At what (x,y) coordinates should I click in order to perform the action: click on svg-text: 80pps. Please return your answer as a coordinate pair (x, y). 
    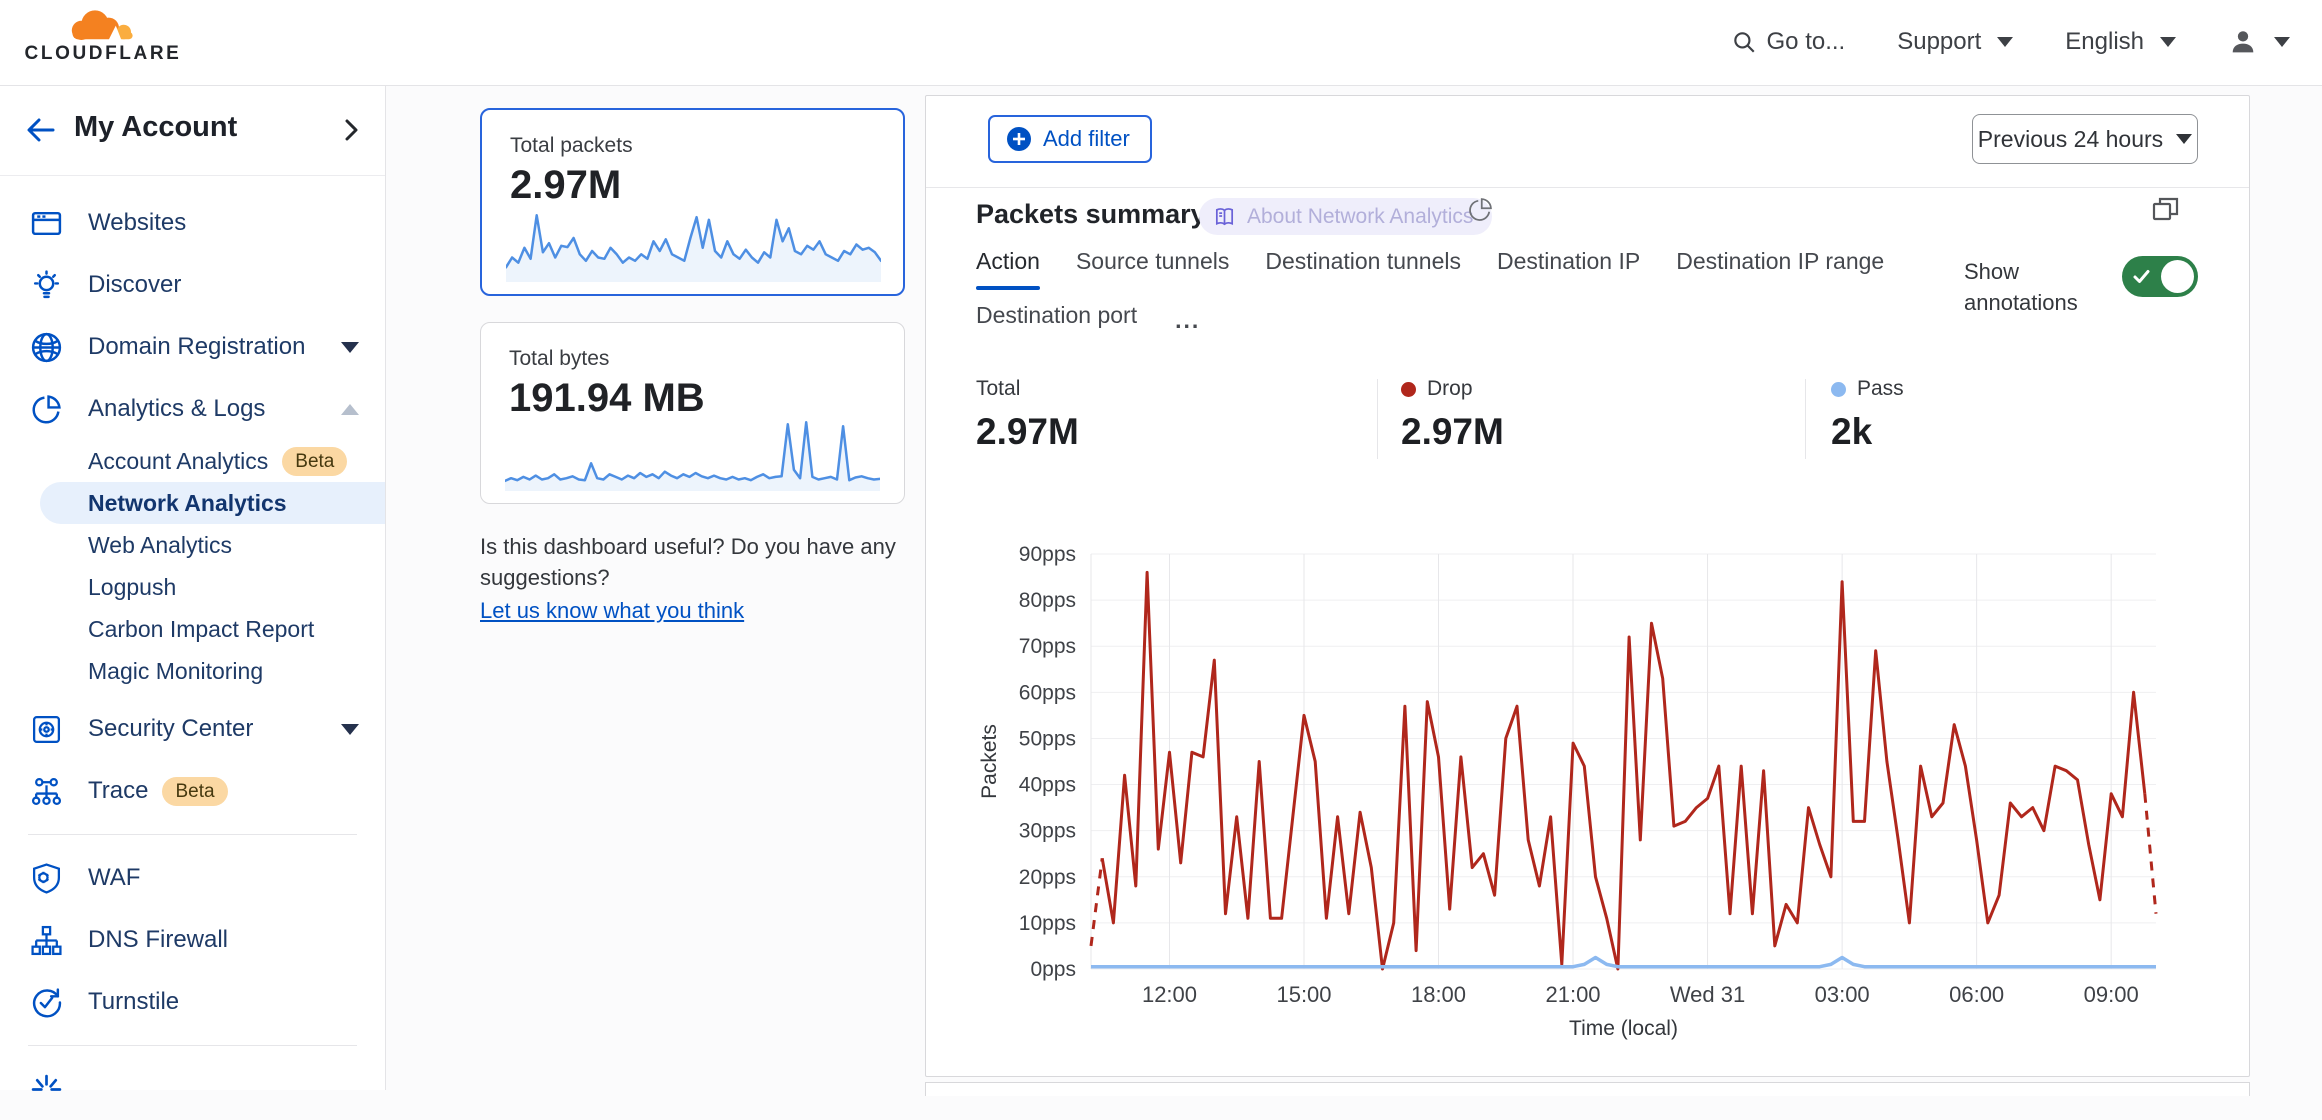
    Looking at the image, I should click on (1047, 600).